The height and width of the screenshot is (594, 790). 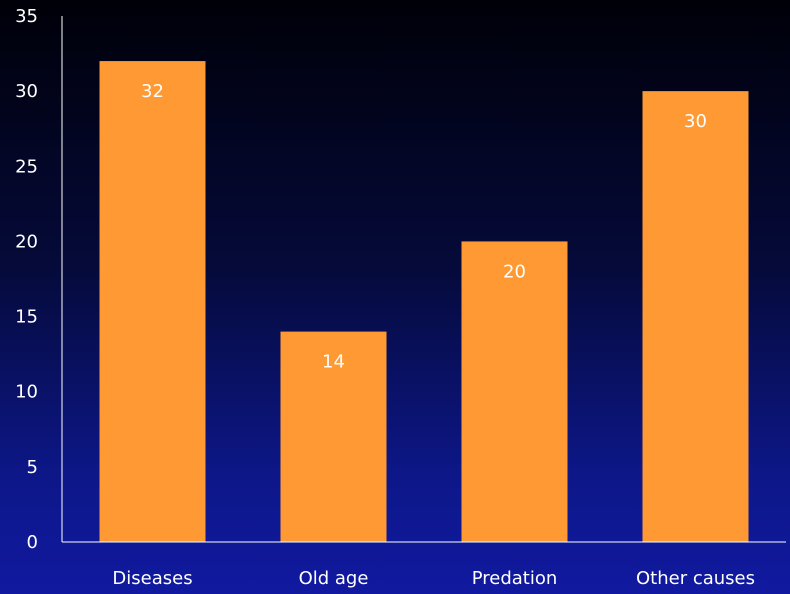 I want to click on bar-value-label: 30, so click(x=695, y=121).